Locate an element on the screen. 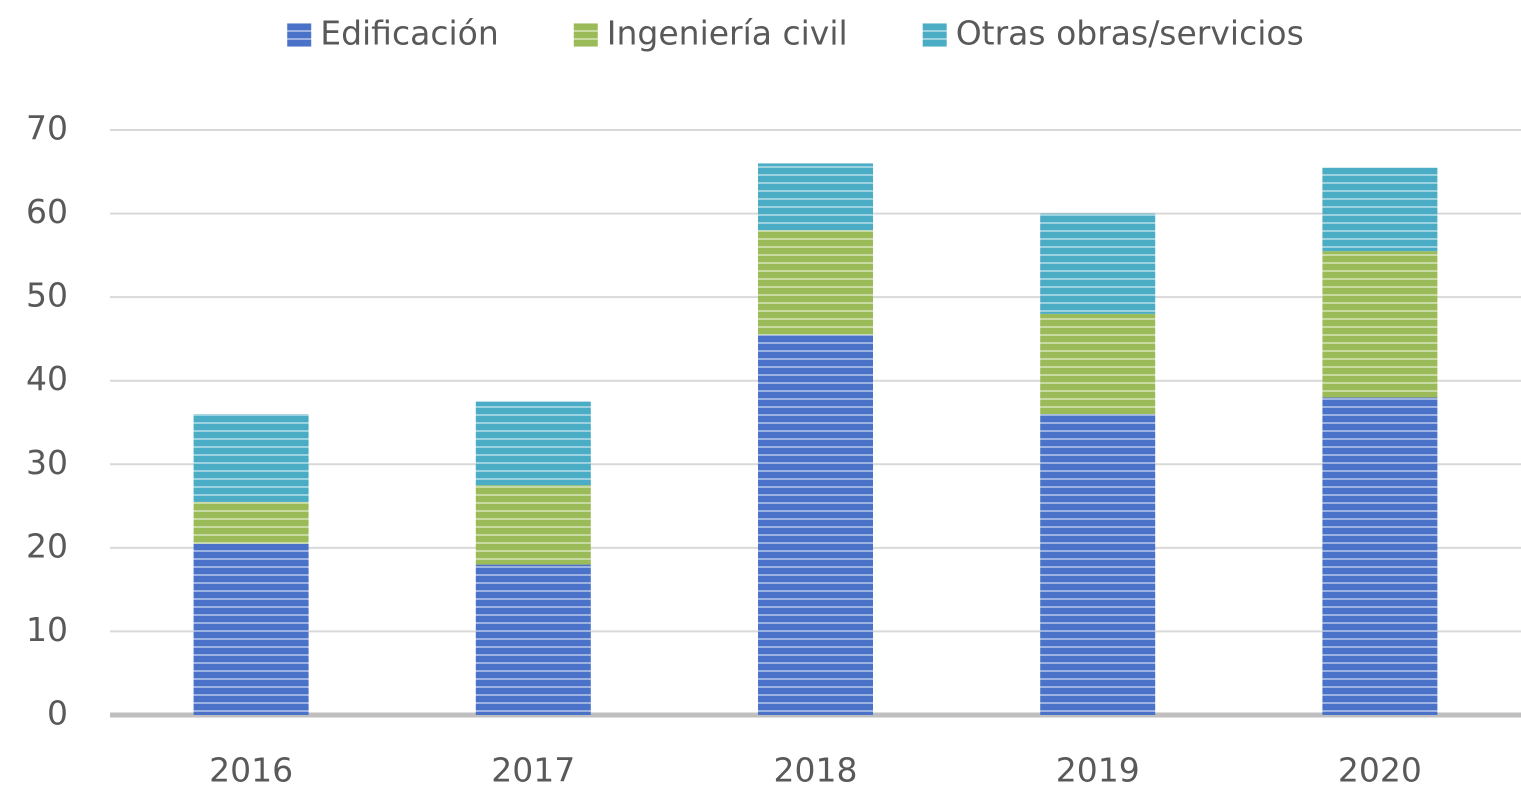  x-tick-label: 2017 is located at coordinates (533, 770).